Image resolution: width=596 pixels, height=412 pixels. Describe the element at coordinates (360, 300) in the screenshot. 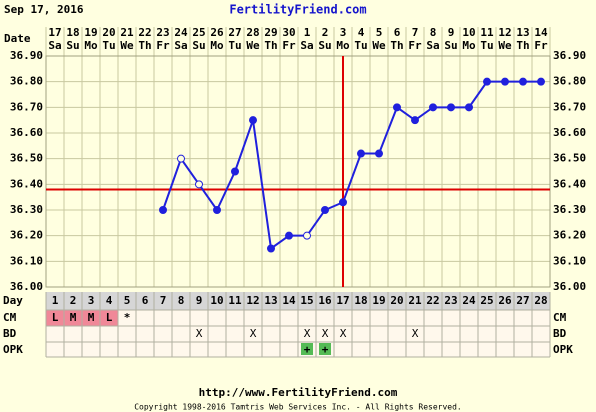

I see `day-label: 18` at that location.